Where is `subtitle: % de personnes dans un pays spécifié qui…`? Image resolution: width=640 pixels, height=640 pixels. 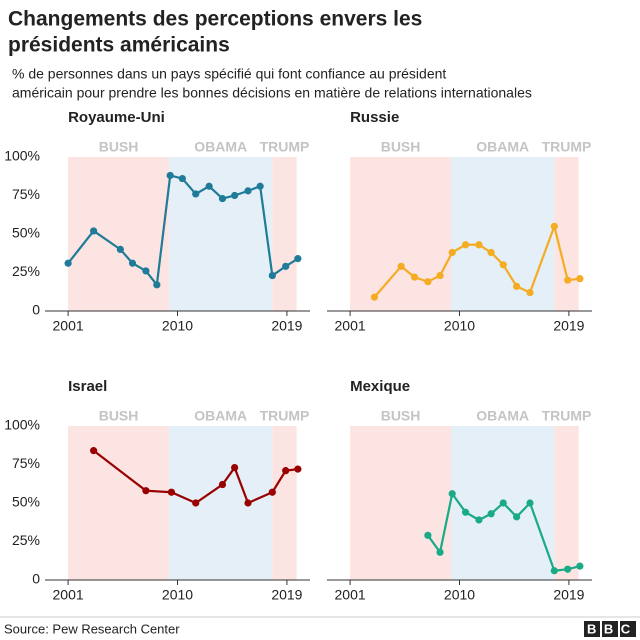 subtitle: % de personnes dans un pays spécifié qui… is located at coordinates (229, 74).